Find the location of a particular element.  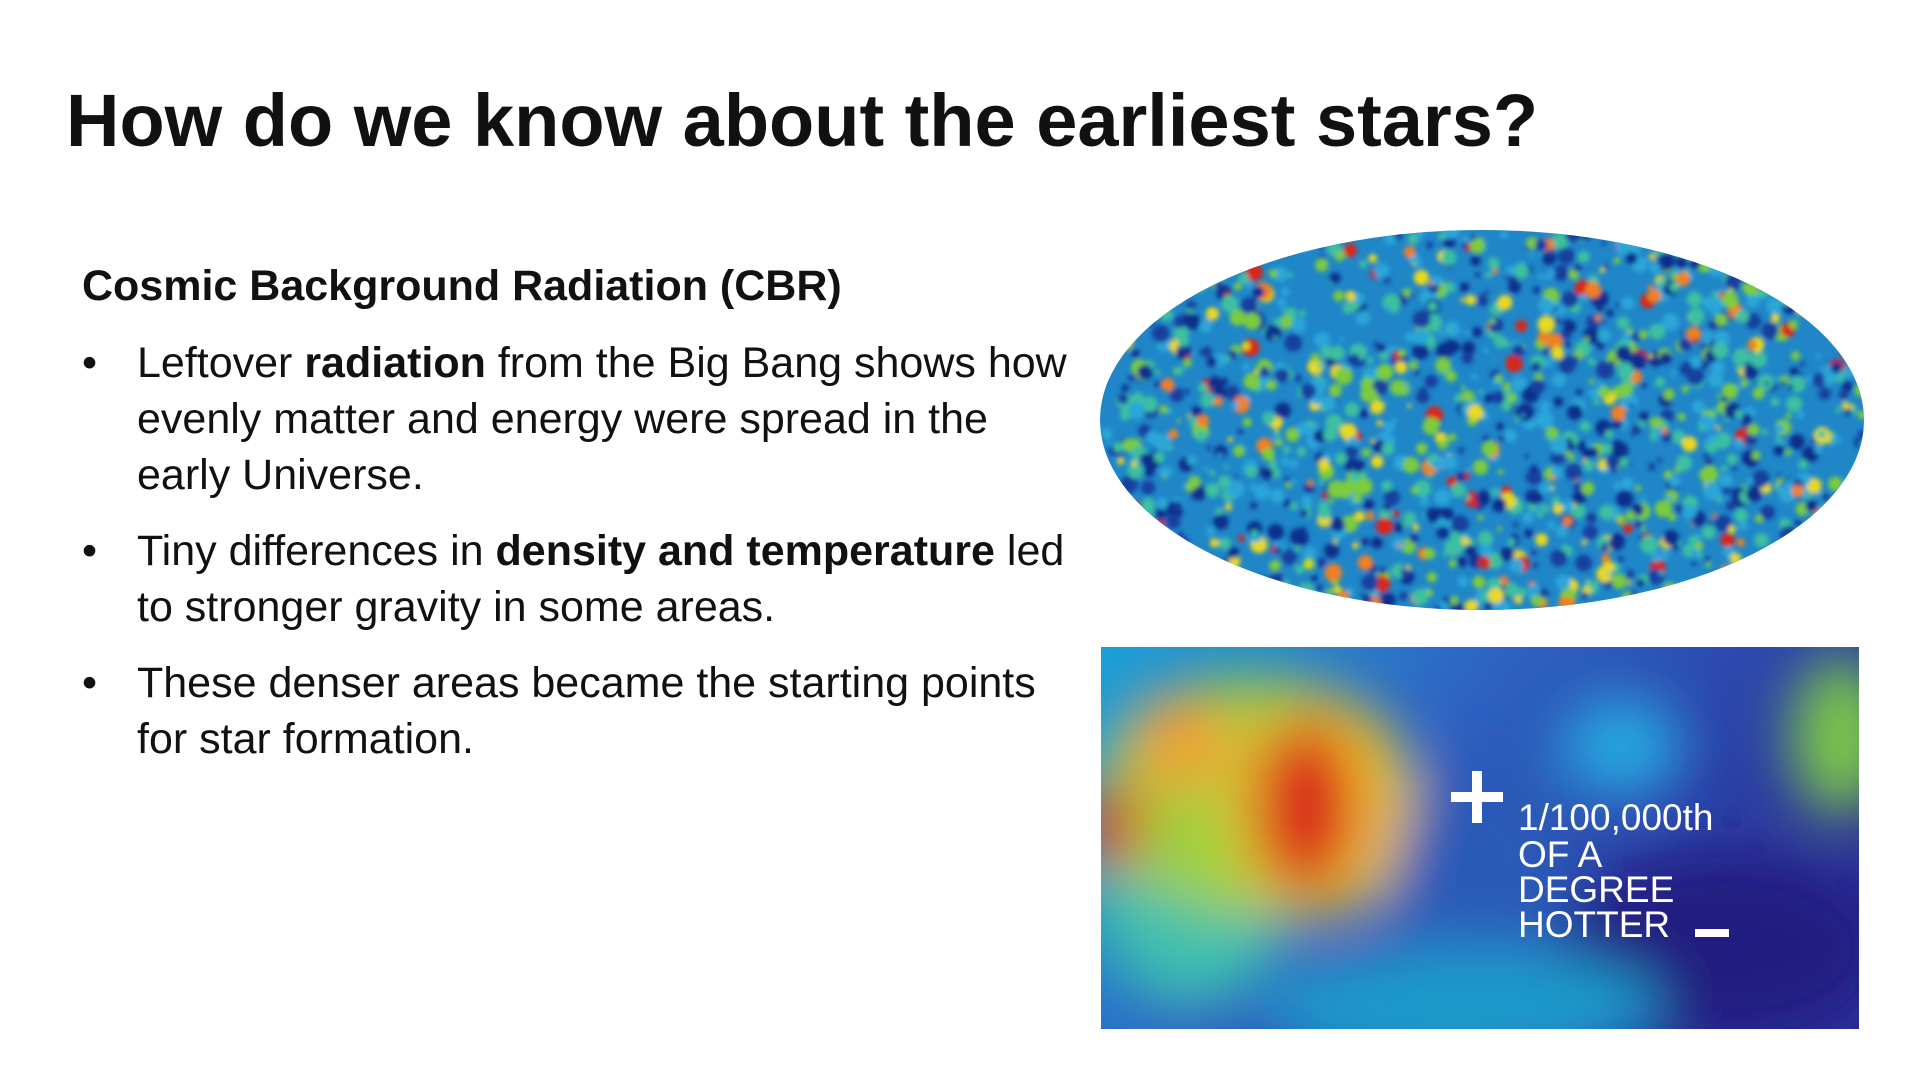

section-heading: Cosmic Background Radiation (CBR) is located at coordinates (462, 286).